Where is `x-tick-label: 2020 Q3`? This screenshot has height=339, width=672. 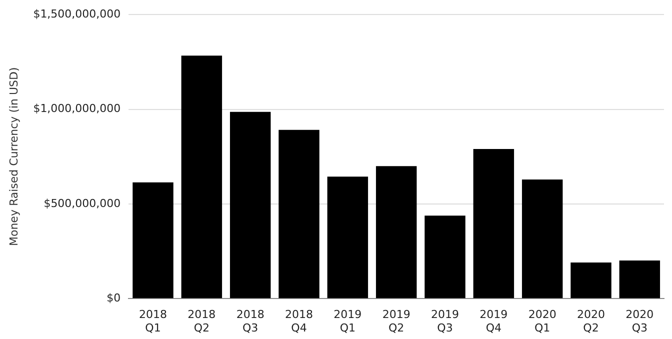 x-tick-label: 2020 Q3 is located at coordinates (640, 321).